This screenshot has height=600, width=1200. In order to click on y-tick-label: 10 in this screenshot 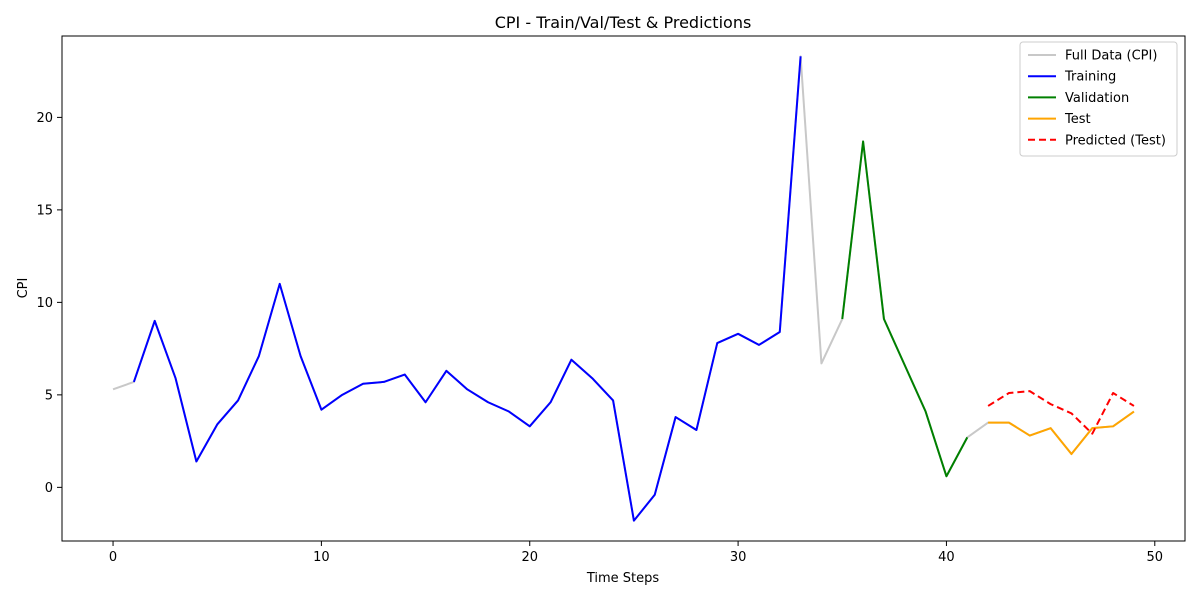, I will do `click(44, 303)`.